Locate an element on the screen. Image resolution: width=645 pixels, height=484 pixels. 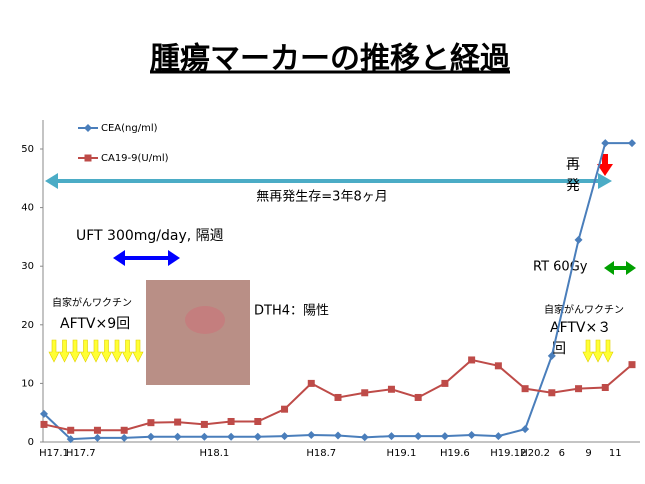
x-tick-label: H17.7 is located at coordinates (81, 453).